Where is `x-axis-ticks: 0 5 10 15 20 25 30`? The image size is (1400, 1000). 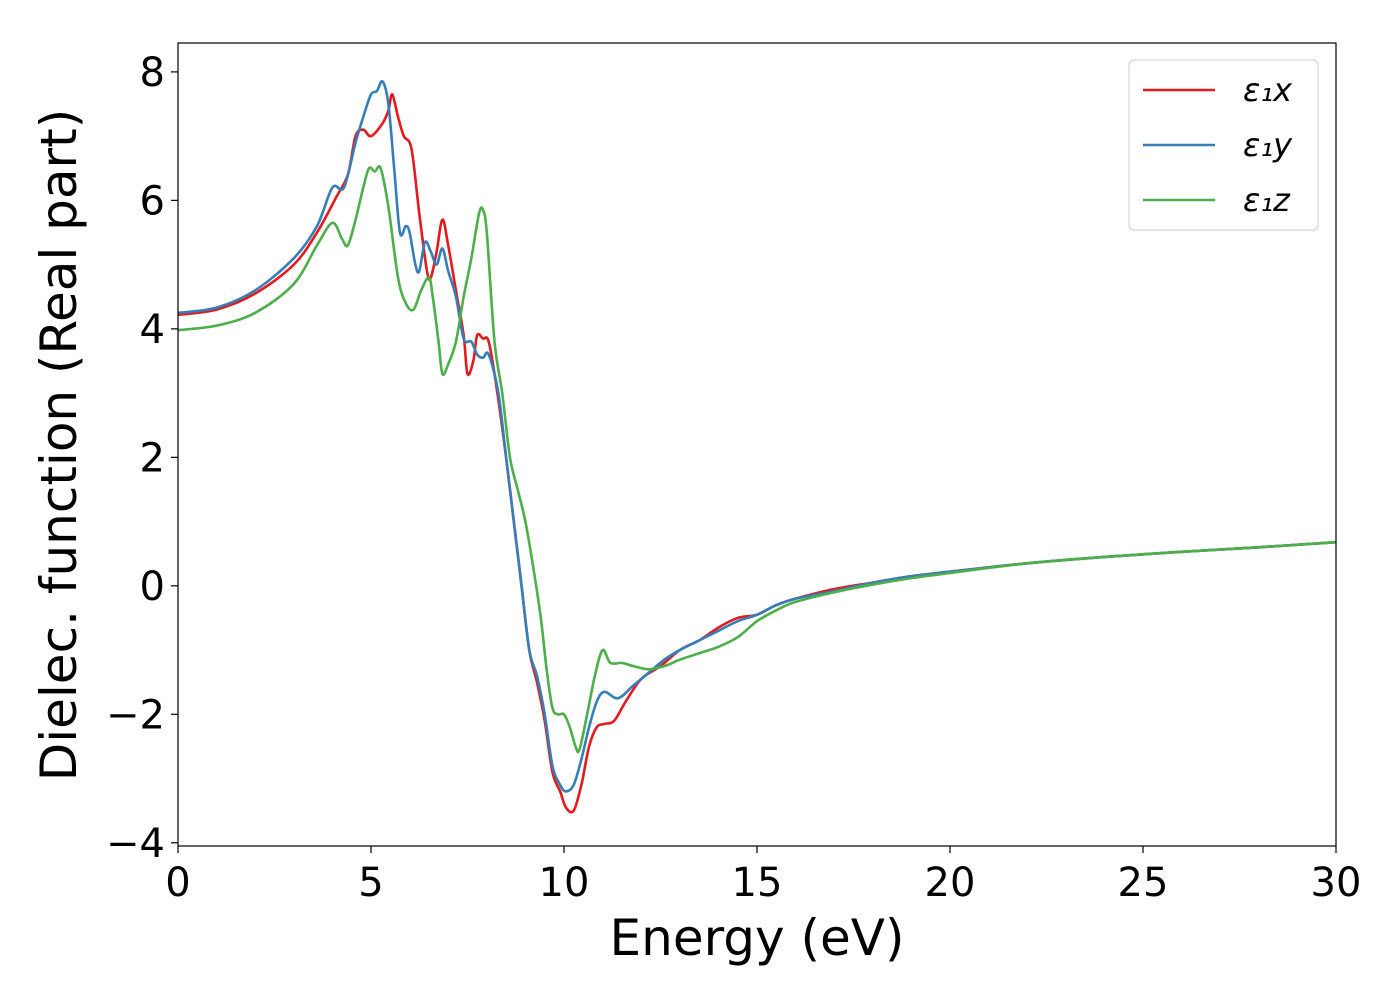 x-axis-ticks: 0 5 10 15 20 25 30 is located at coordinates (763, 876).